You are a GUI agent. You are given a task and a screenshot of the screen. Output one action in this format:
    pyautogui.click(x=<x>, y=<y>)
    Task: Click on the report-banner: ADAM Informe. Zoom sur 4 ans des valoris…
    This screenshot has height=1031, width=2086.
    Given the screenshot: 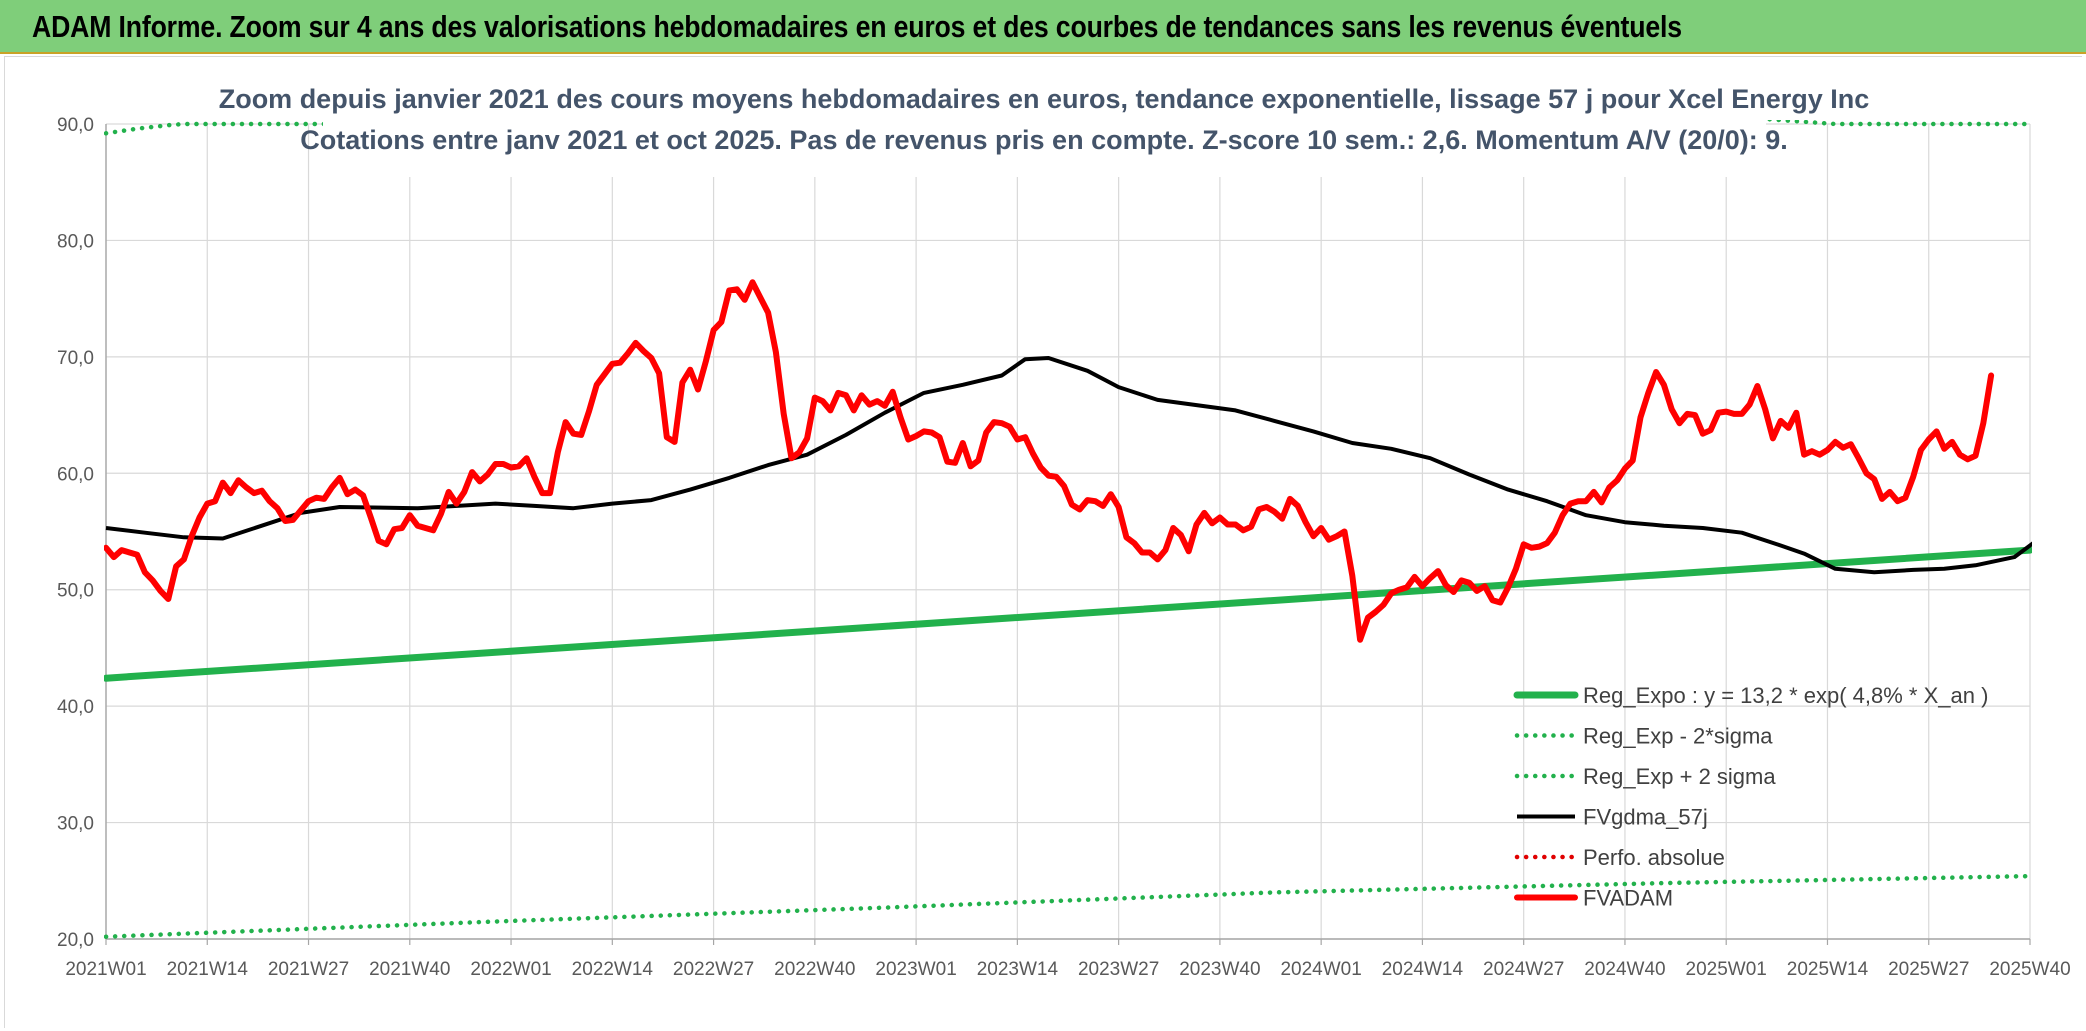 What is the action you would take?
    pyautogui.click(x=1043, y=27)
    